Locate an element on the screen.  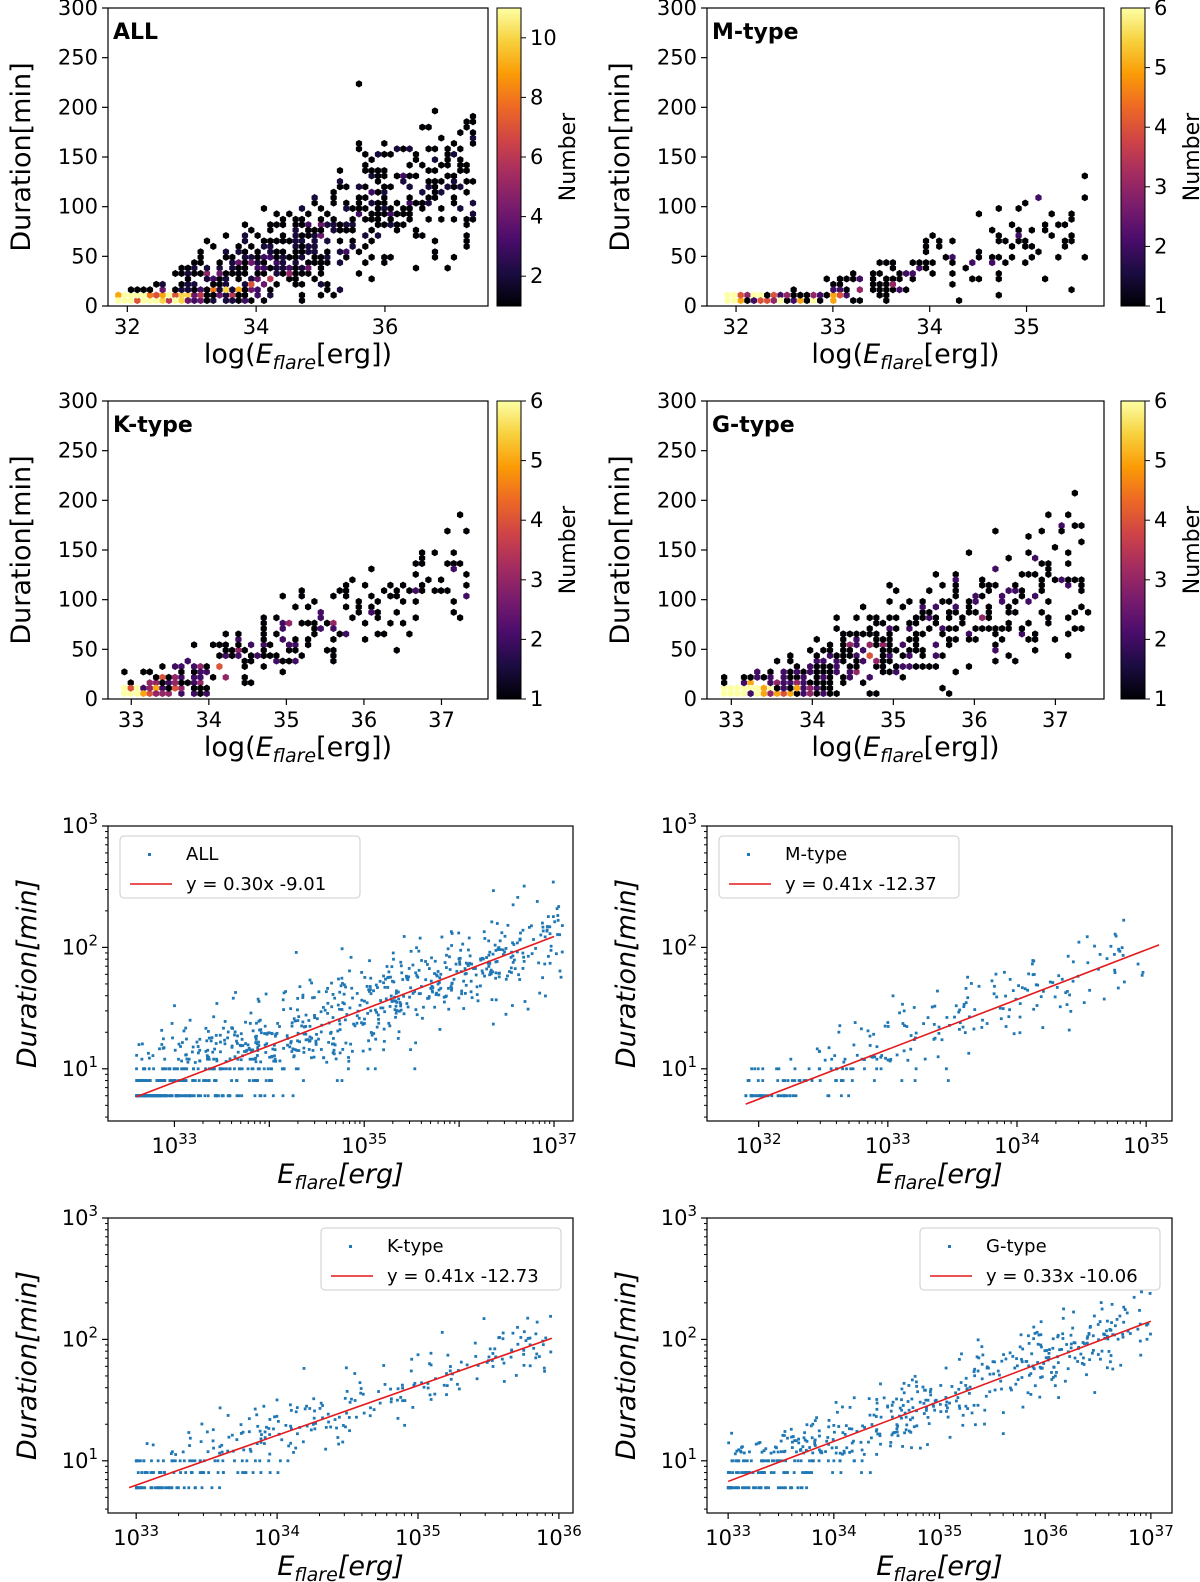
fit-line is located at coordinates (939, 1401).